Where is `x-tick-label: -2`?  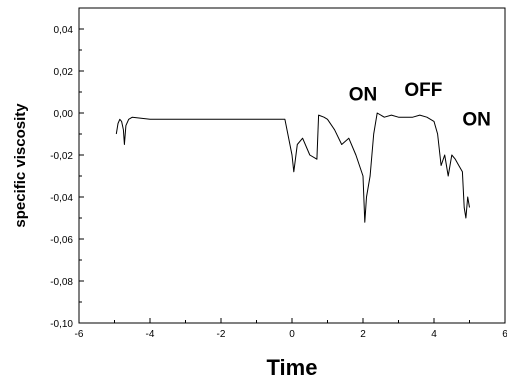
x-tick-label: -2 is located at coordinates (221, 334).